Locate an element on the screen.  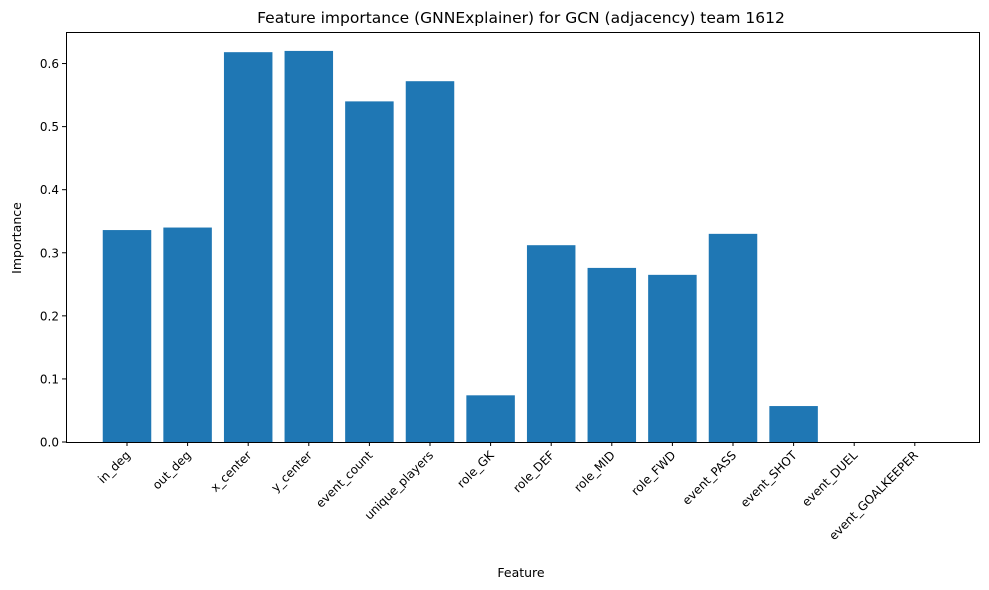
y-tick-label: 0.0 is located at coordinates (49, 443).